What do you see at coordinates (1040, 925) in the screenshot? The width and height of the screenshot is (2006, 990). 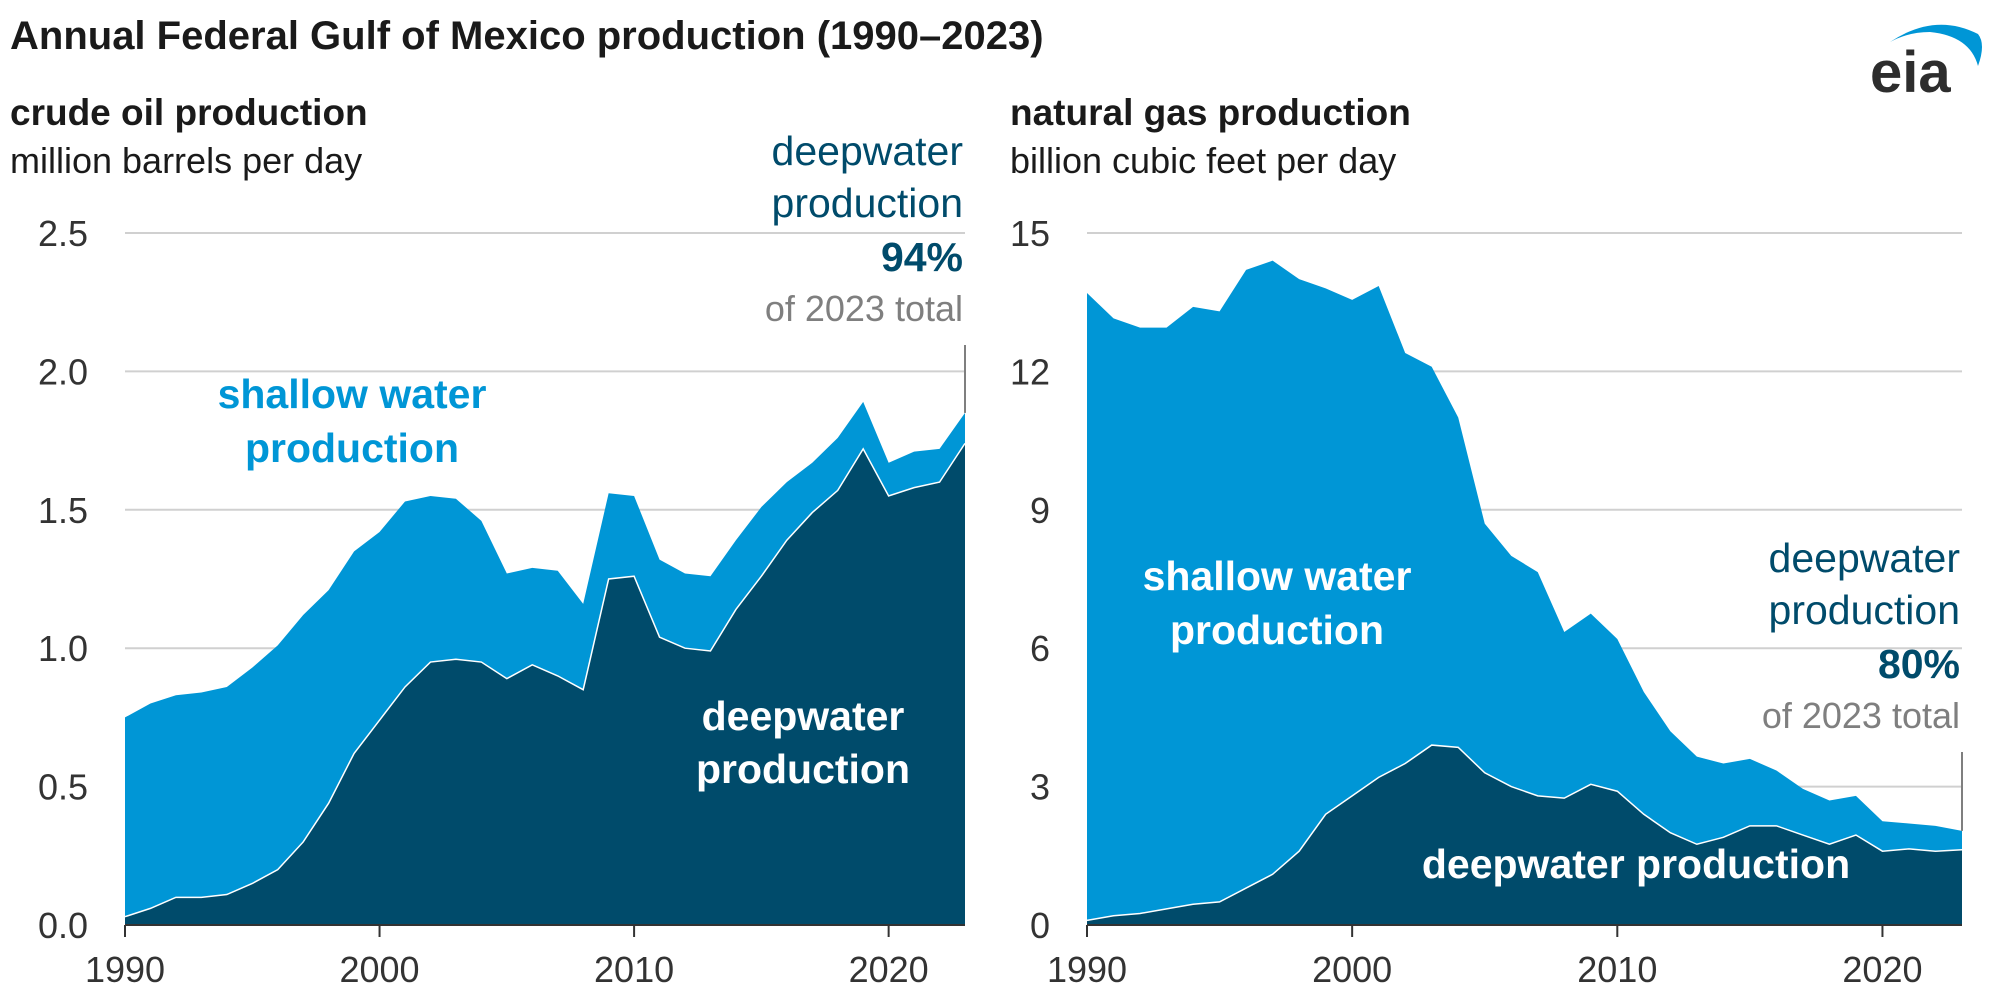 I see `gas-y-tick-label: 0` at bounding box center [1040, 925].